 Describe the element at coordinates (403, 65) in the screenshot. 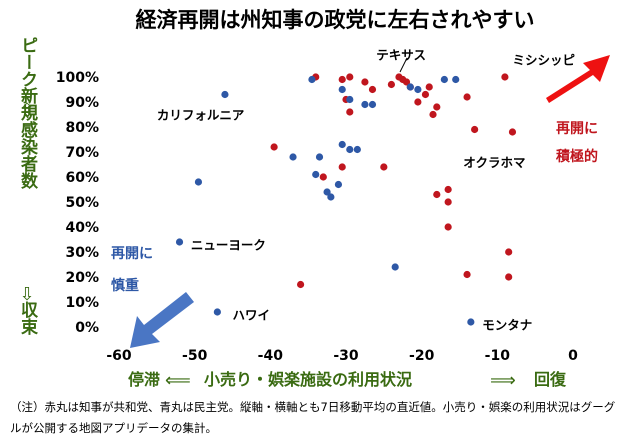

I see `texas-pointer` at that location.